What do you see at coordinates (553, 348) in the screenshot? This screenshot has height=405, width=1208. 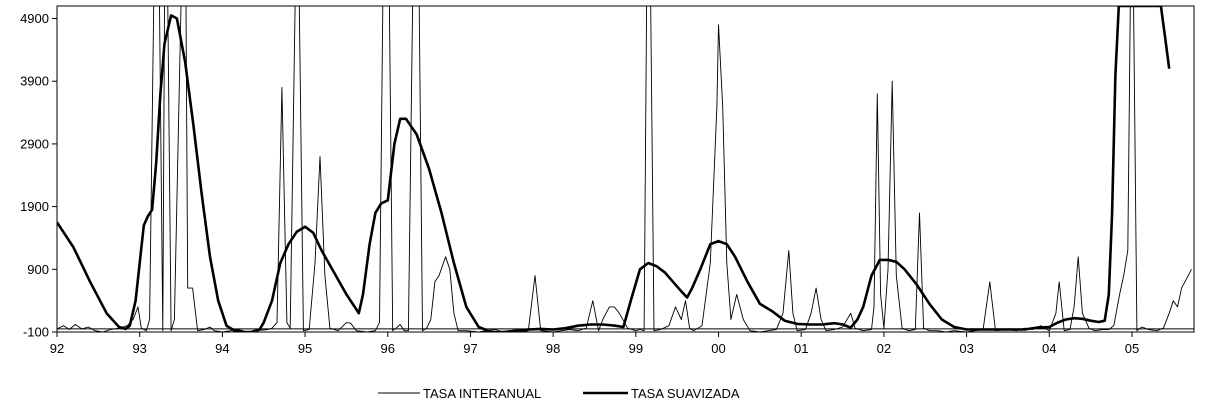 I see `x-tick-label: 98` at bounding box center [553, 348].